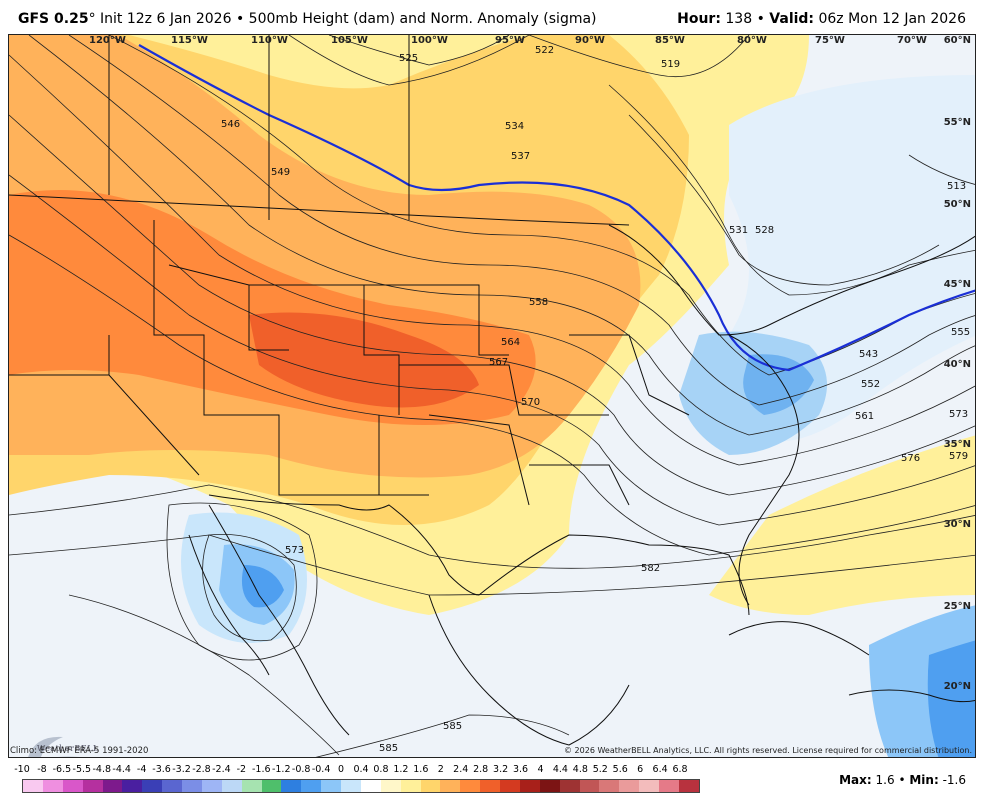 This screenshot has height=808, width=984. I want to click on legend-tick-label: 3.2, so click(501, 769).